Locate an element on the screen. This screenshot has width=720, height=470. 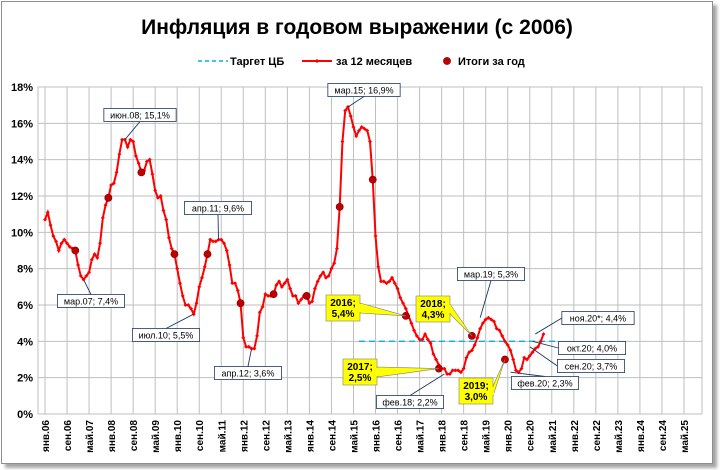
callout-label: окт.20; 4,0% is located at coordinates (592, 349).